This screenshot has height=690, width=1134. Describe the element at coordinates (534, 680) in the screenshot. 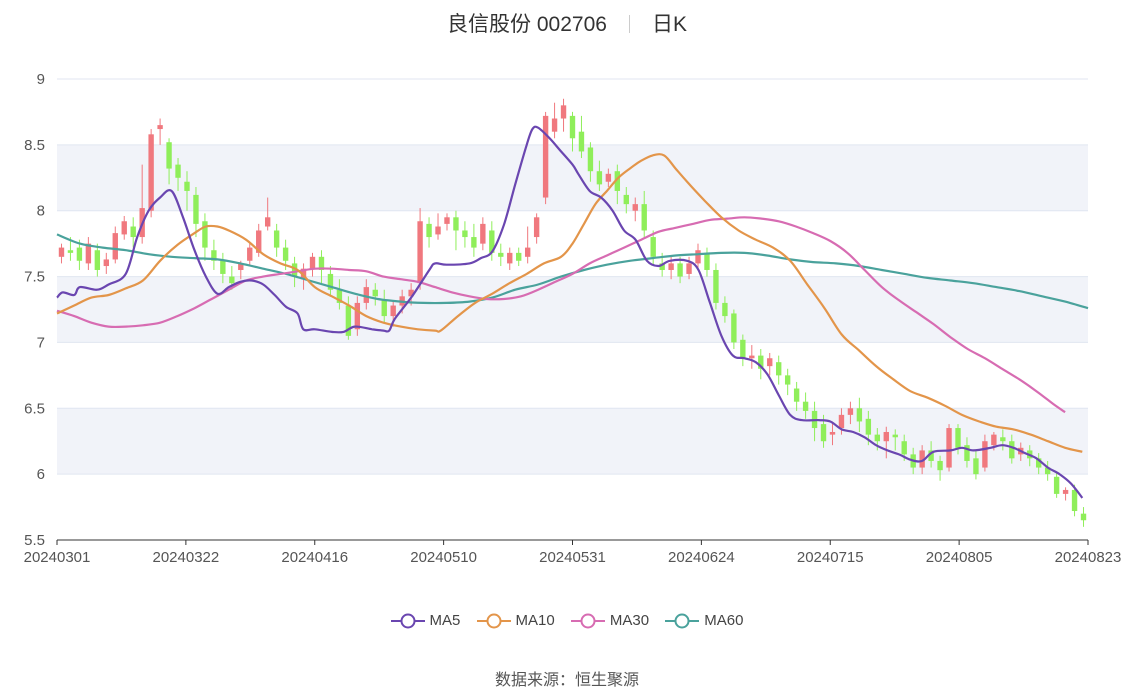

I see `data-source-label: 数据来源：` at that location.